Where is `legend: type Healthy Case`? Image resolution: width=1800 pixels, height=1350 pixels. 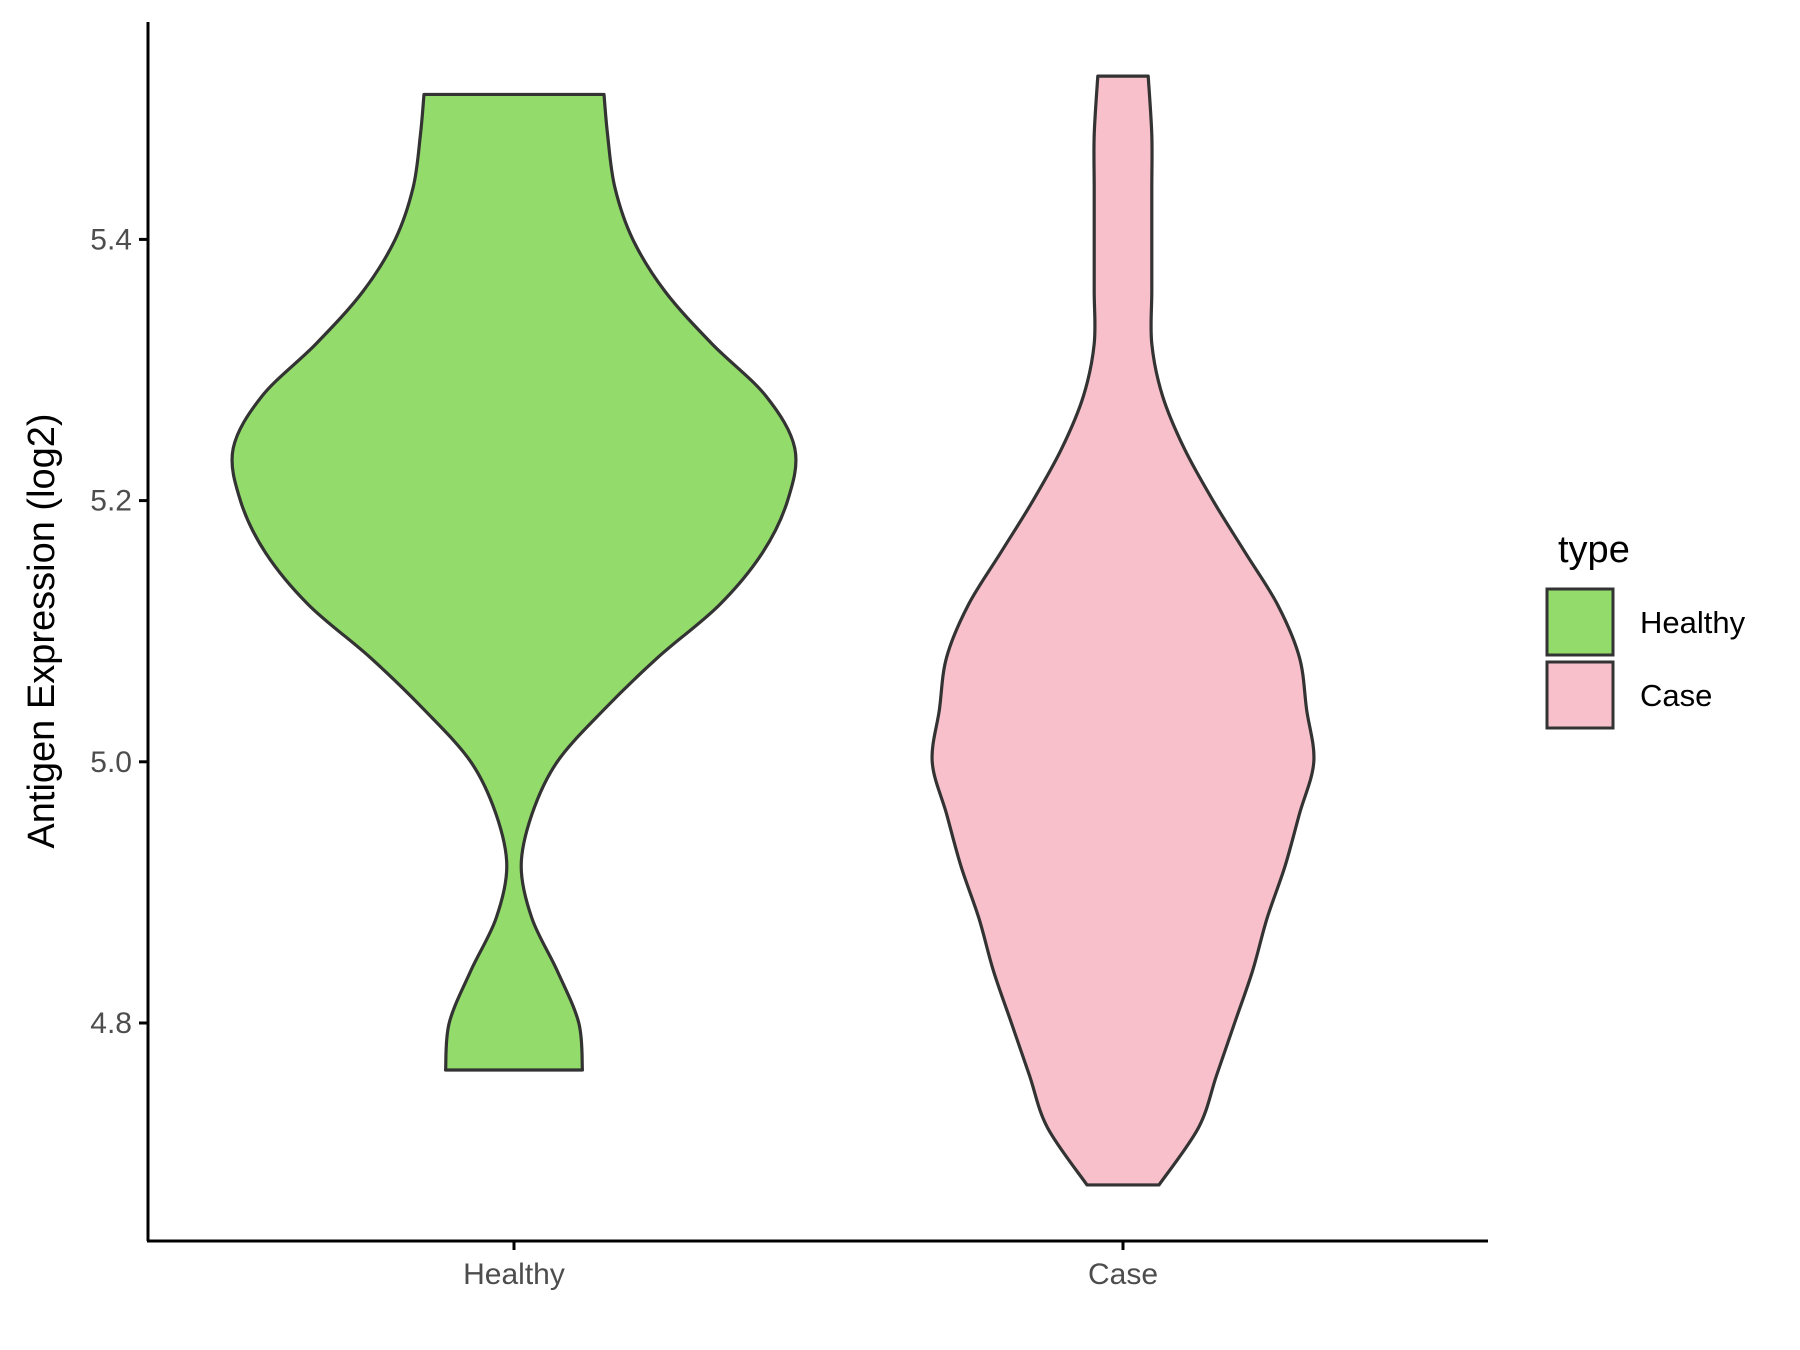 legend: type Healthy Case is located at coordinates (1645, 629).